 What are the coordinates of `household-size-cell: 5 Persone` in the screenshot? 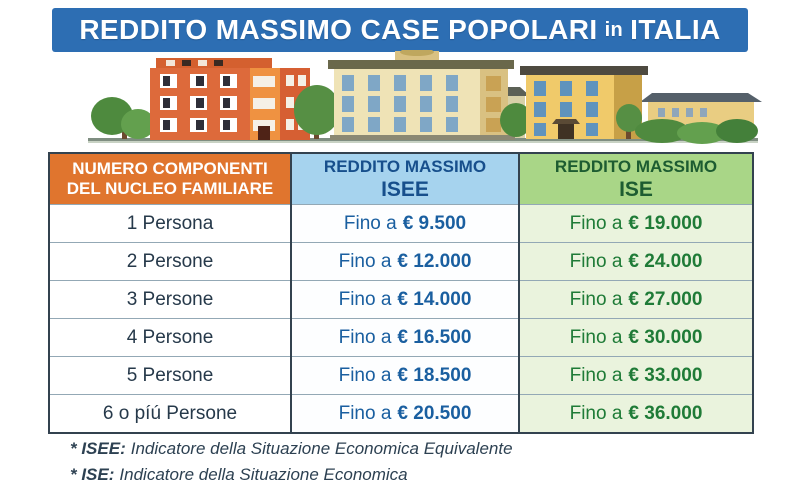 It's located at (170, 375).